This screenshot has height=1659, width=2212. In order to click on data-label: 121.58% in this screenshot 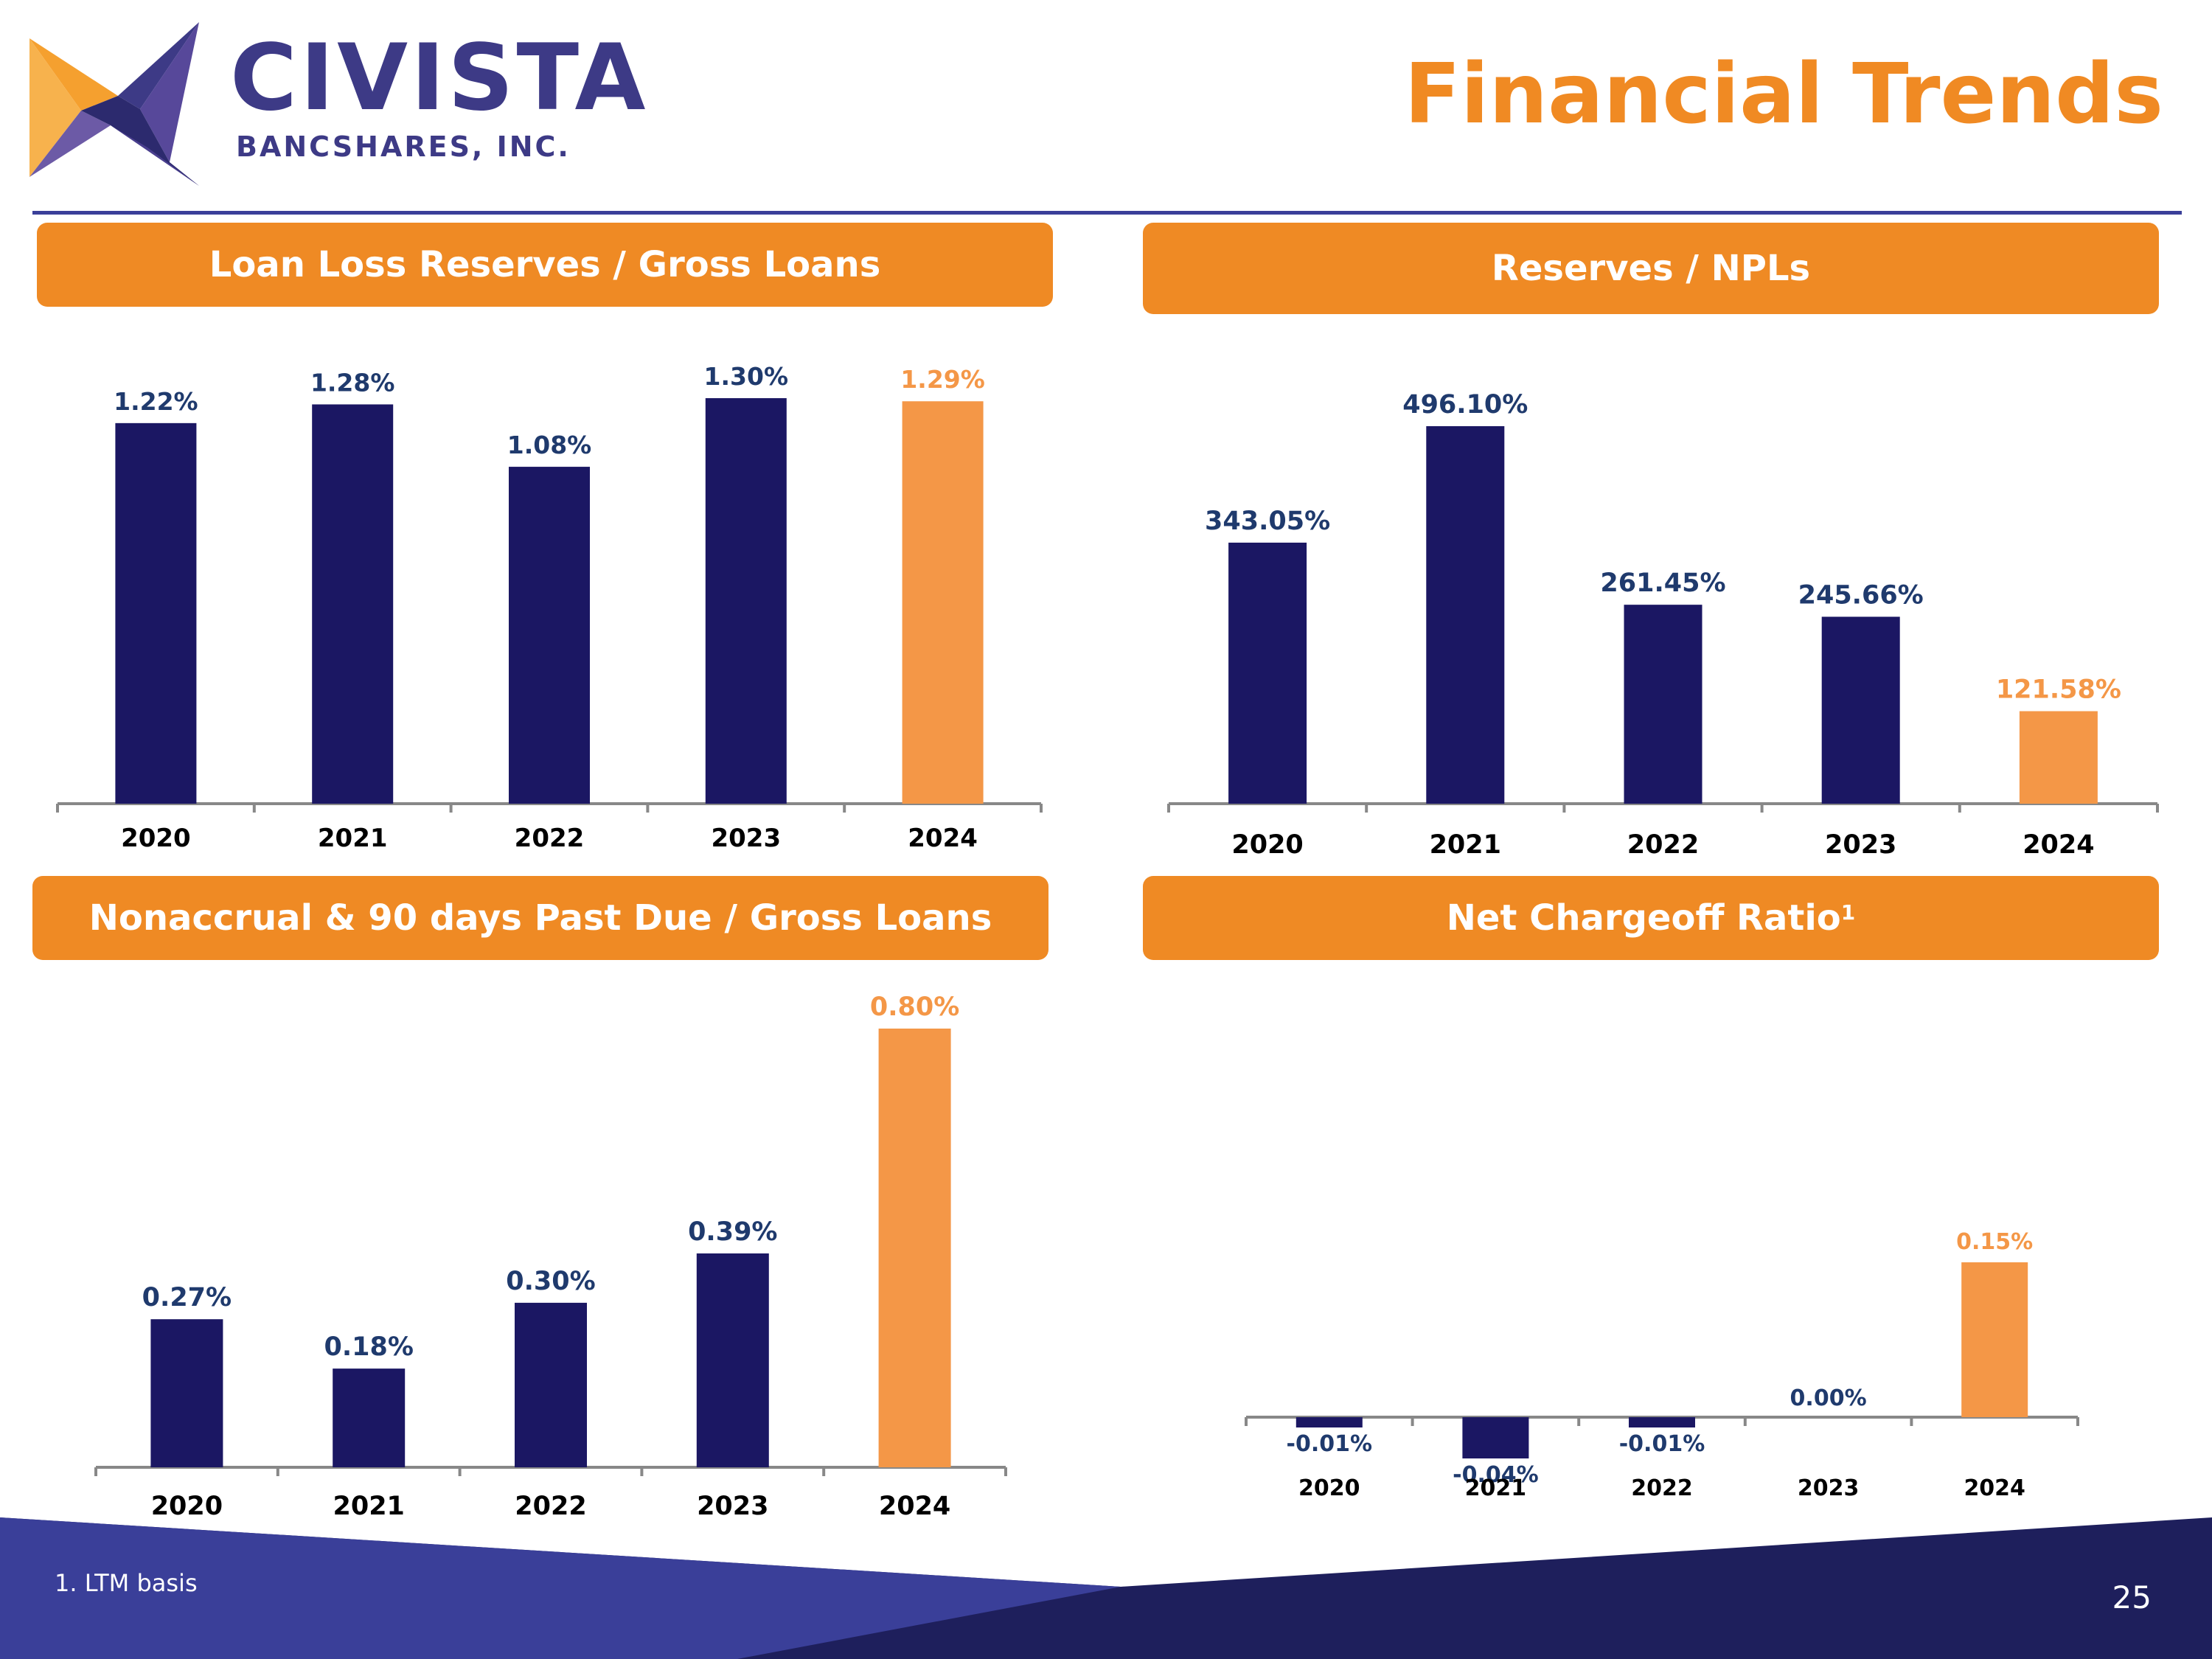, I will do `click(2058, 690)`.